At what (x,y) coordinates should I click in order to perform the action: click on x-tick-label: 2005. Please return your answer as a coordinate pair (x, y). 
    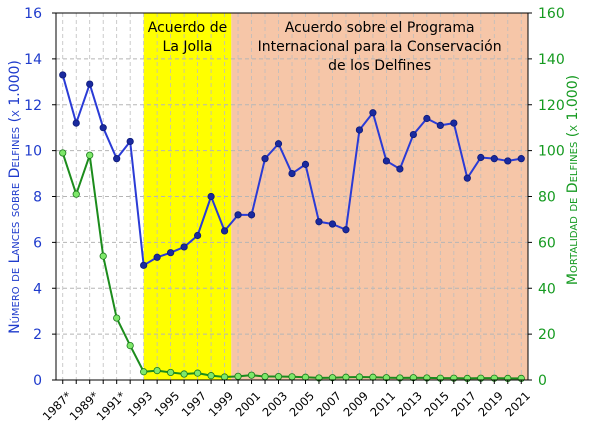
    Looking at the image, I should click on (302, 404).